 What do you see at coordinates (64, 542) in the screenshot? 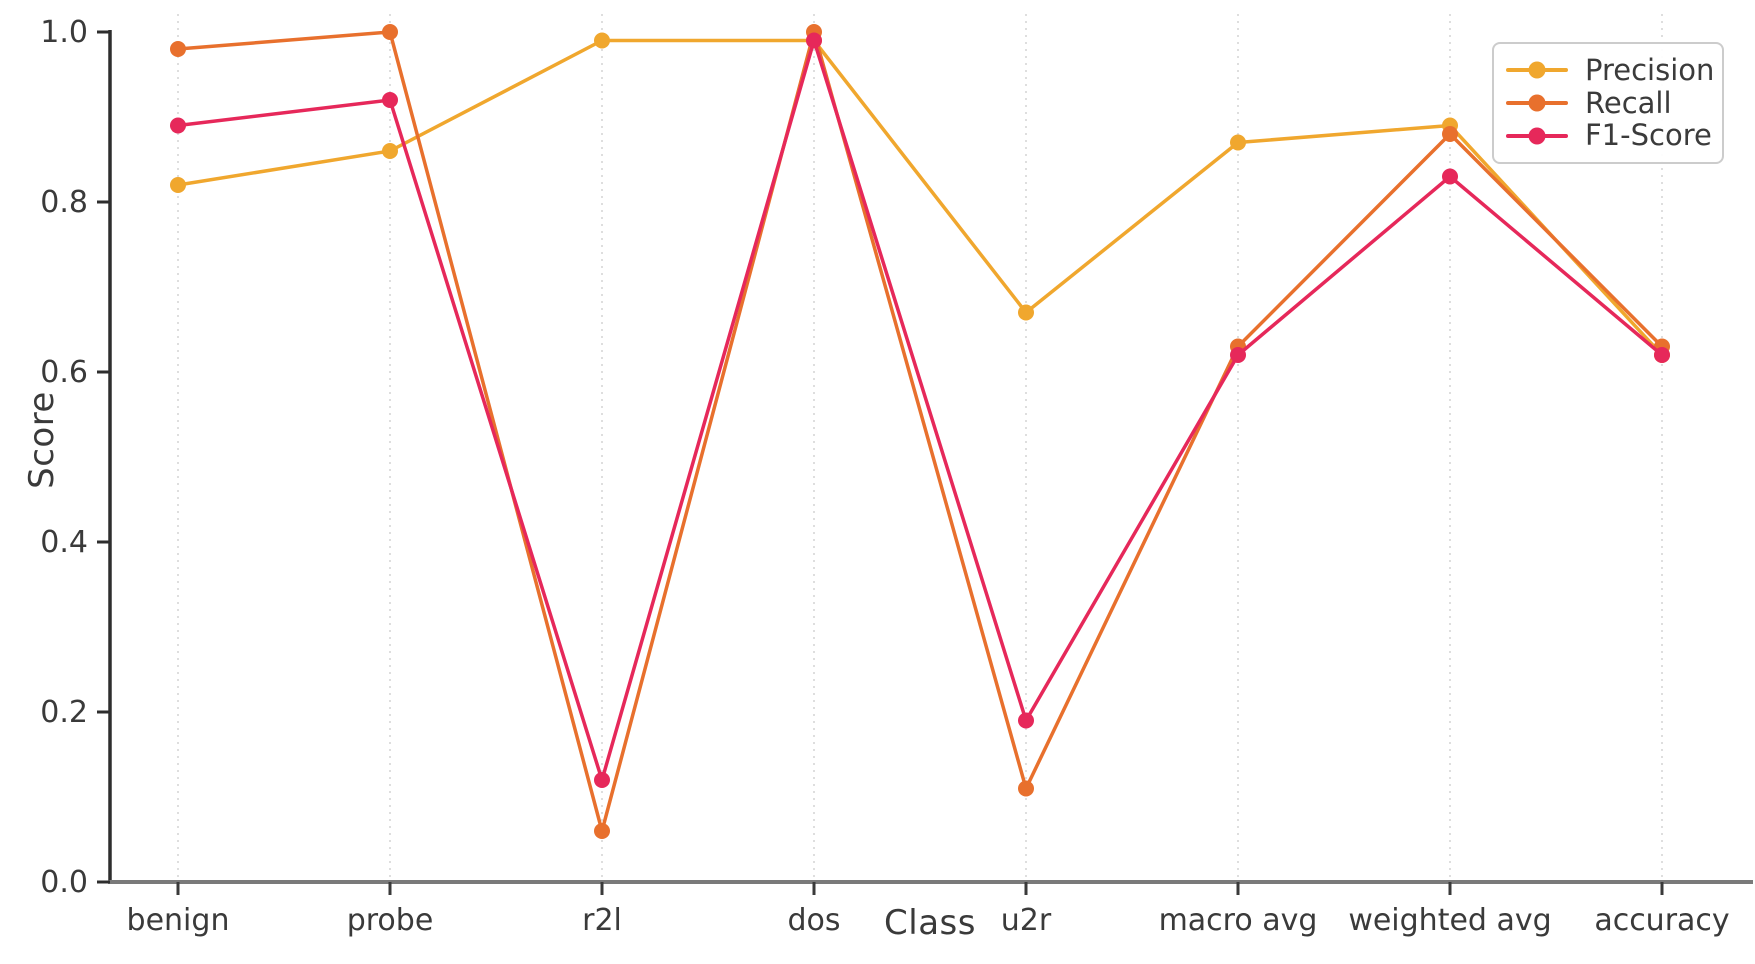
I see `y-tick-label: 0.4` at bounding box center [64, 542].